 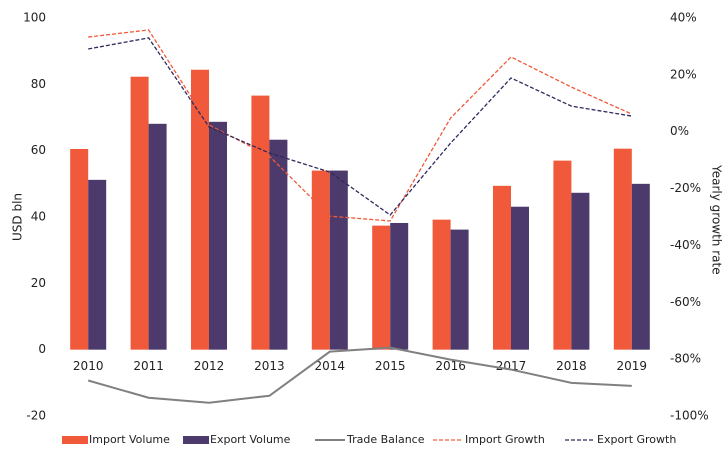 What do you see at coordinates (38, 150) in the screenshot?
I see `y-tick-label: 60` at bounding box center [38, 150].